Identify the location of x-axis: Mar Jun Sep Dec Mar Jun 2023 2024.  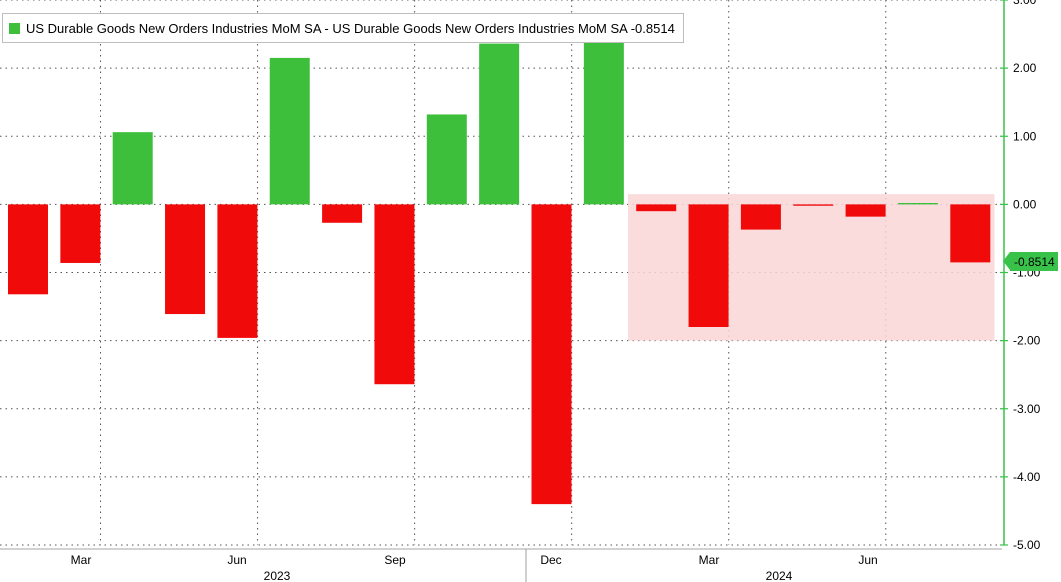
(501, 565).